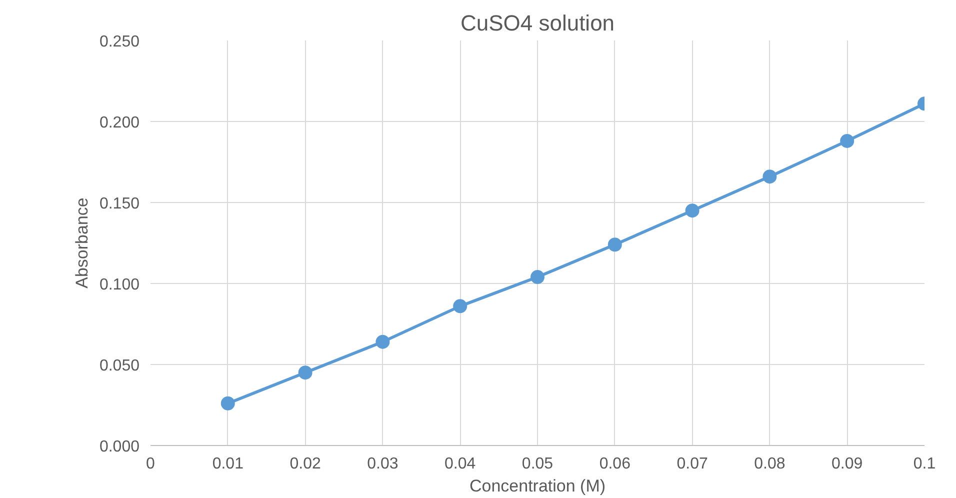 The image size is (956, 498). What do you see at coordinates (82, 243) in the screenshot?
I see `y-axis-title: Absorbance` at bounding box center [82, 243].